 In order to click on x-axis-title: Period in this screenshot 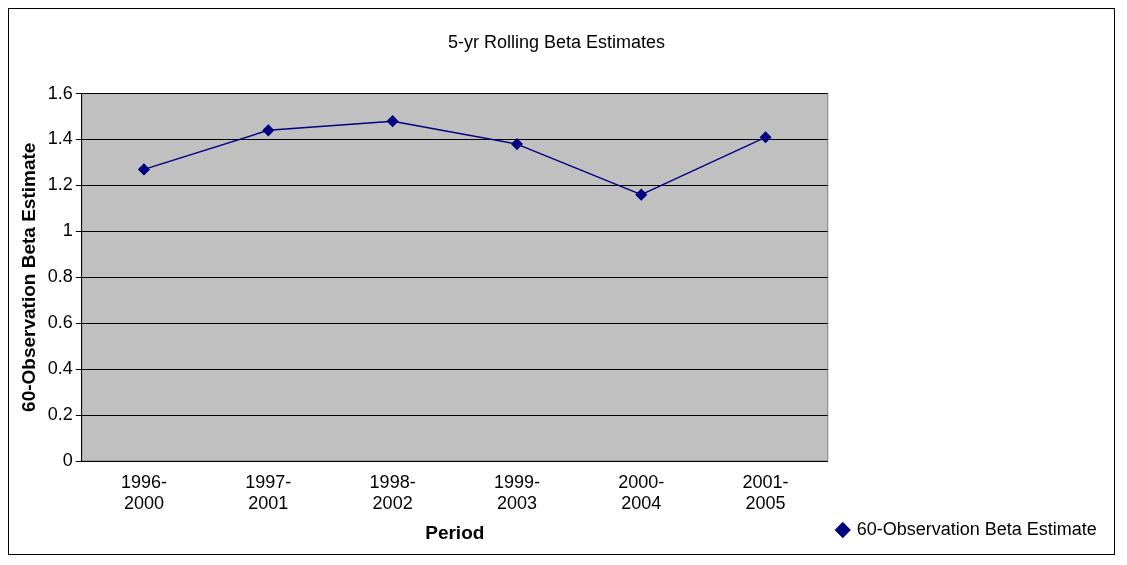, I will do `click(455, 532)`.